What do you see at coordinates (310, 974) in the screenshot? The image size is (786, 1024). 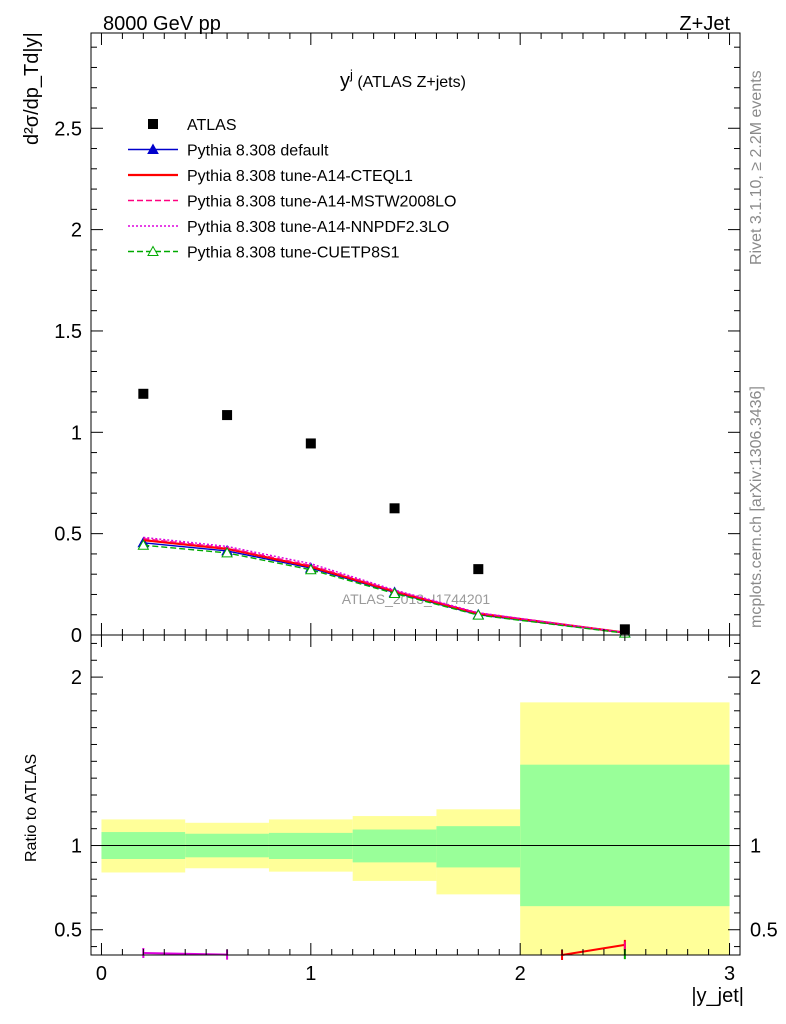 I see `x-tick-label: 1` at bounding box center [310, 974].